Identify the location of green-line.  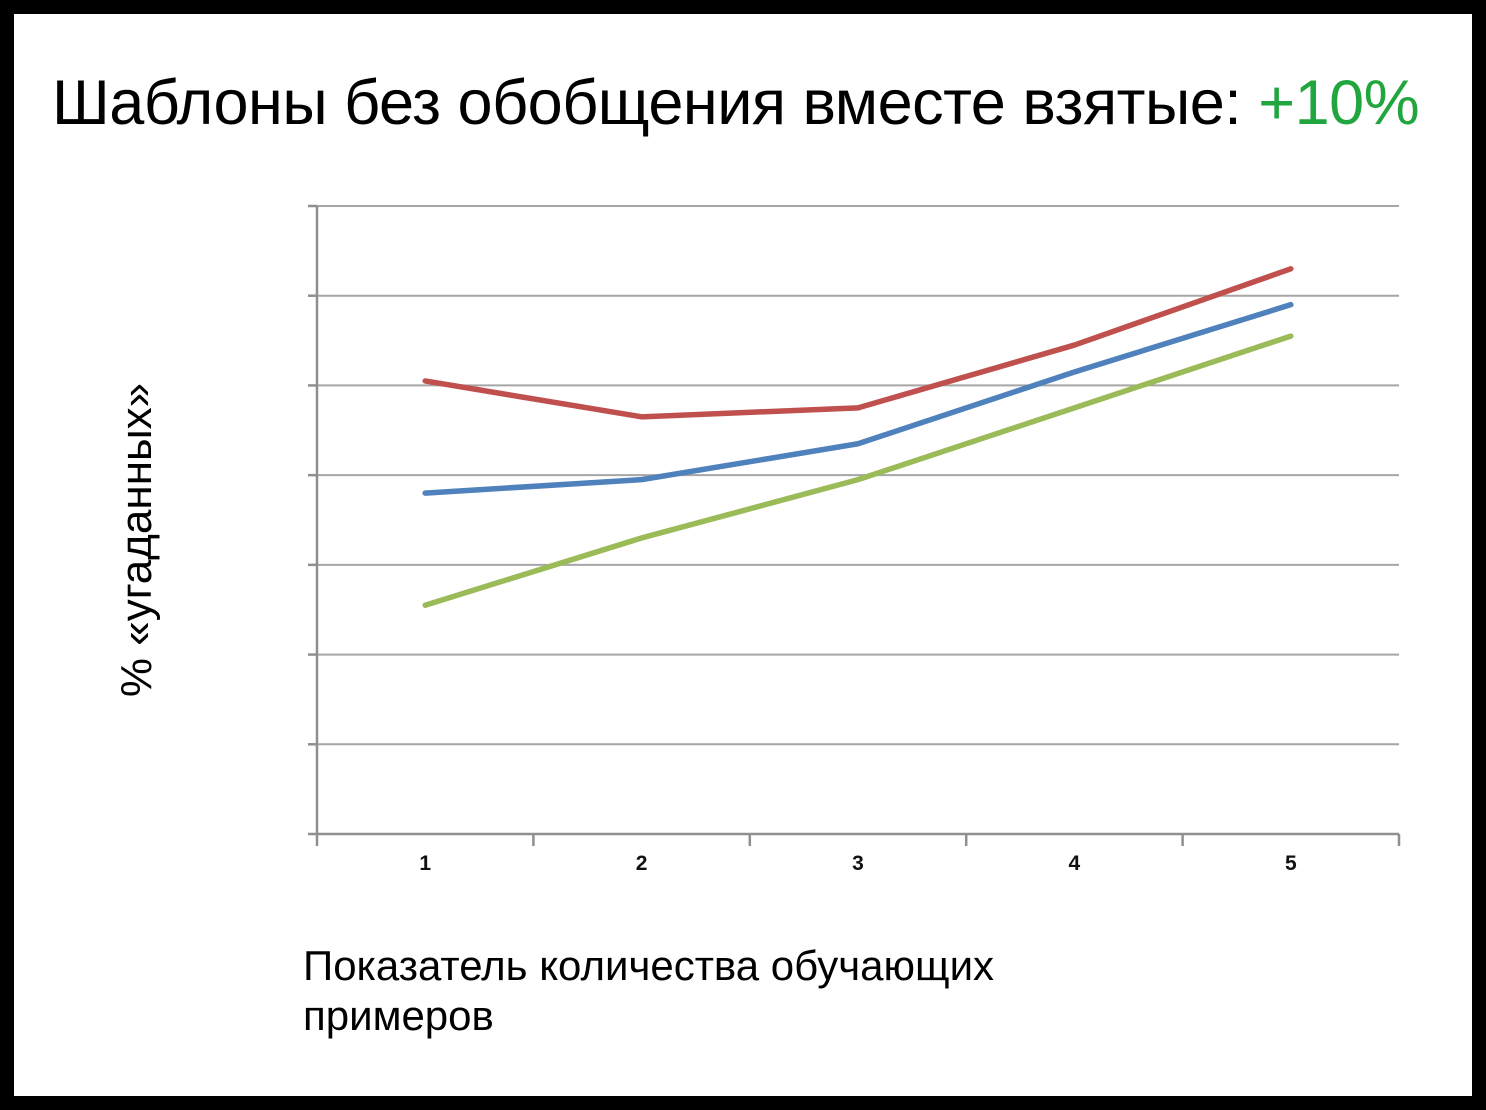
(858, 470).